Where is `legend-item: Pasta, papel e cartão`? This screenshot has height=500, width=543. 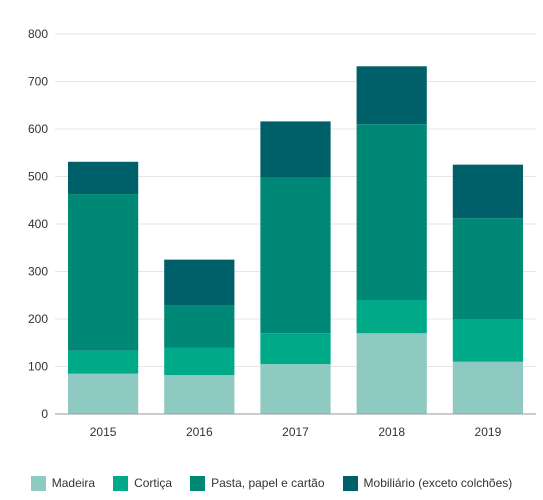
legend-item: Pasta, papel e cartão is located at coordinates (257, 483).